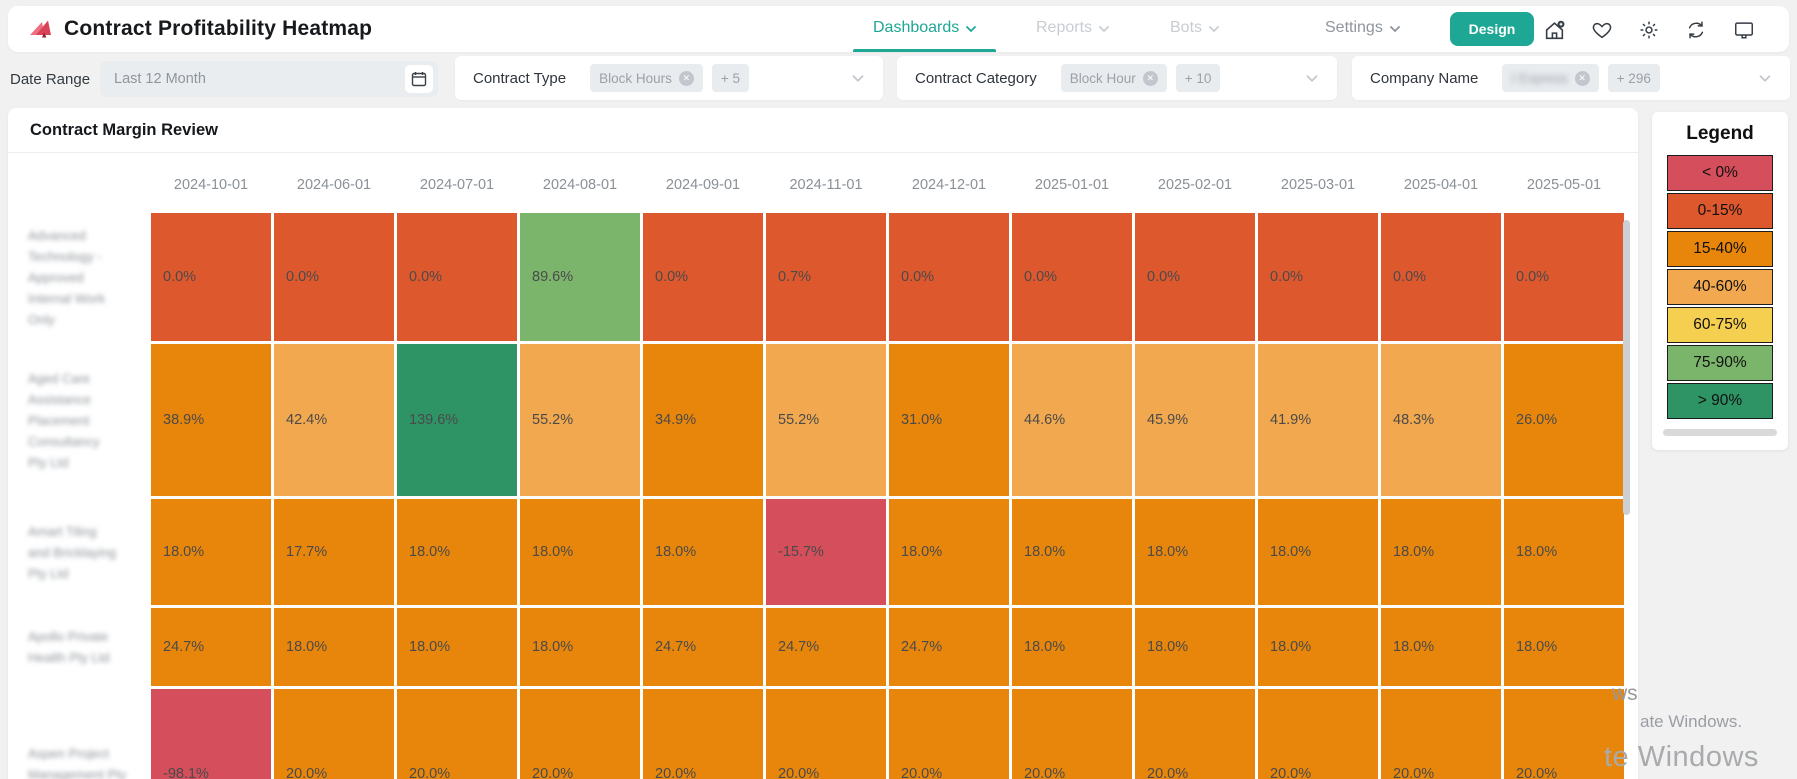 The image size is (1797, 779). I want to click on favorite-heart-icon, so click(1602, 30).